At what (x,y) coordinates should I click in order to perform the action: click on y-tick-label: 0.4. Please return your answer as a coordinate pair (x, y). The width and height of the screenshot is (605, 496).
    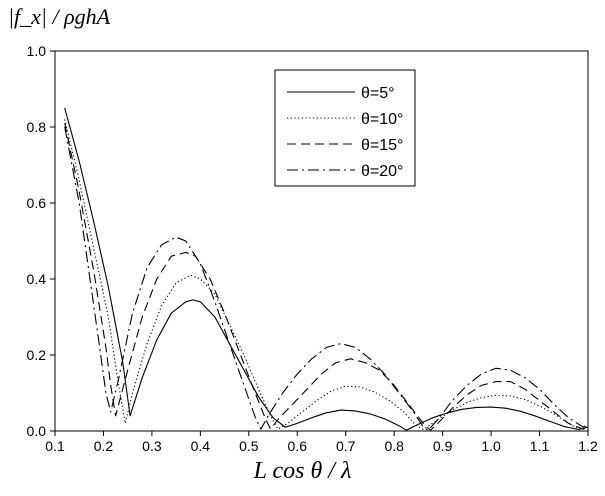
    Looking at the image, I should click on (37, 279).